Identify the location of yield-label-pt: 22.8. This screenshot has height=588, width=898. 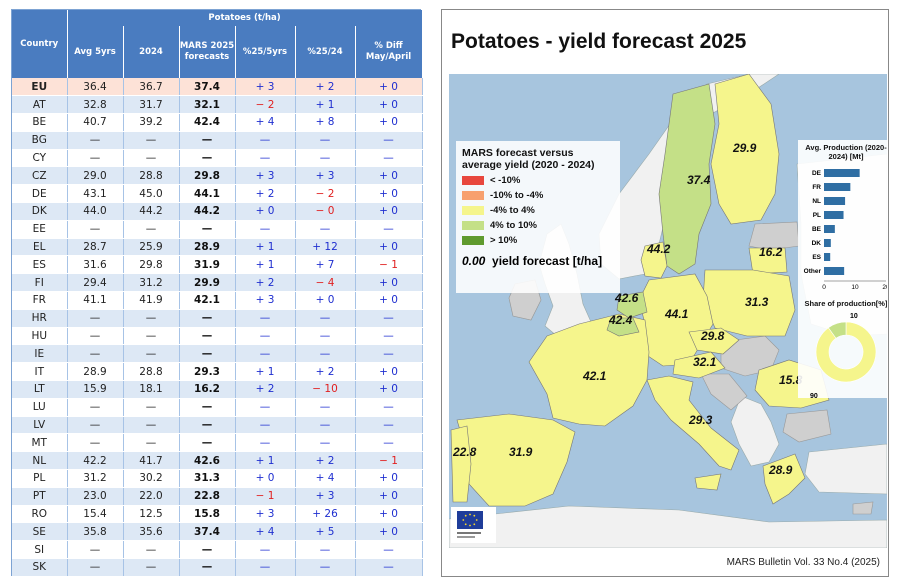
(464, 452).